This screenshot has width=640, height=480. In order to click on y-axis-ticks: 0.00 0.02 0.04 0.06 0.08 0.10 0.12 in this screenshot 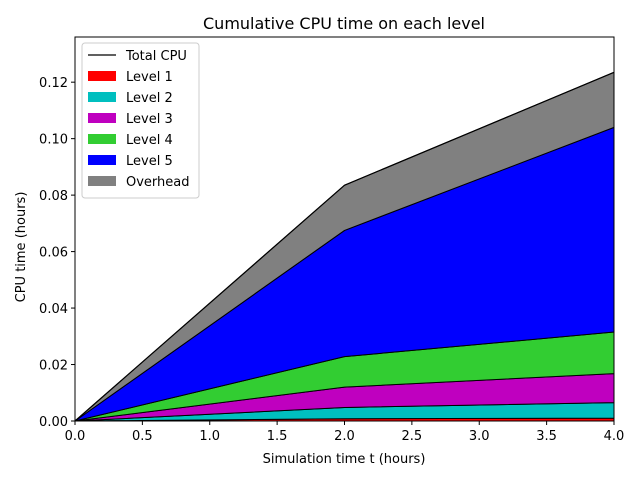, I will do `click(57, 253)`.